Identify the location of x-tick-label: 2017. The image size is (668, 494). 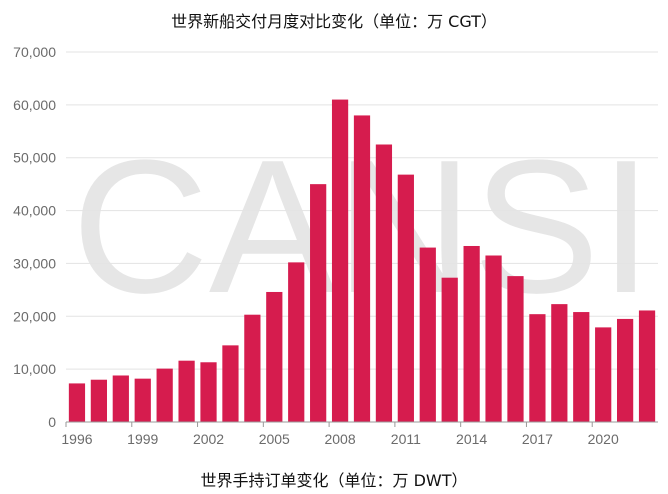
(537, 439).